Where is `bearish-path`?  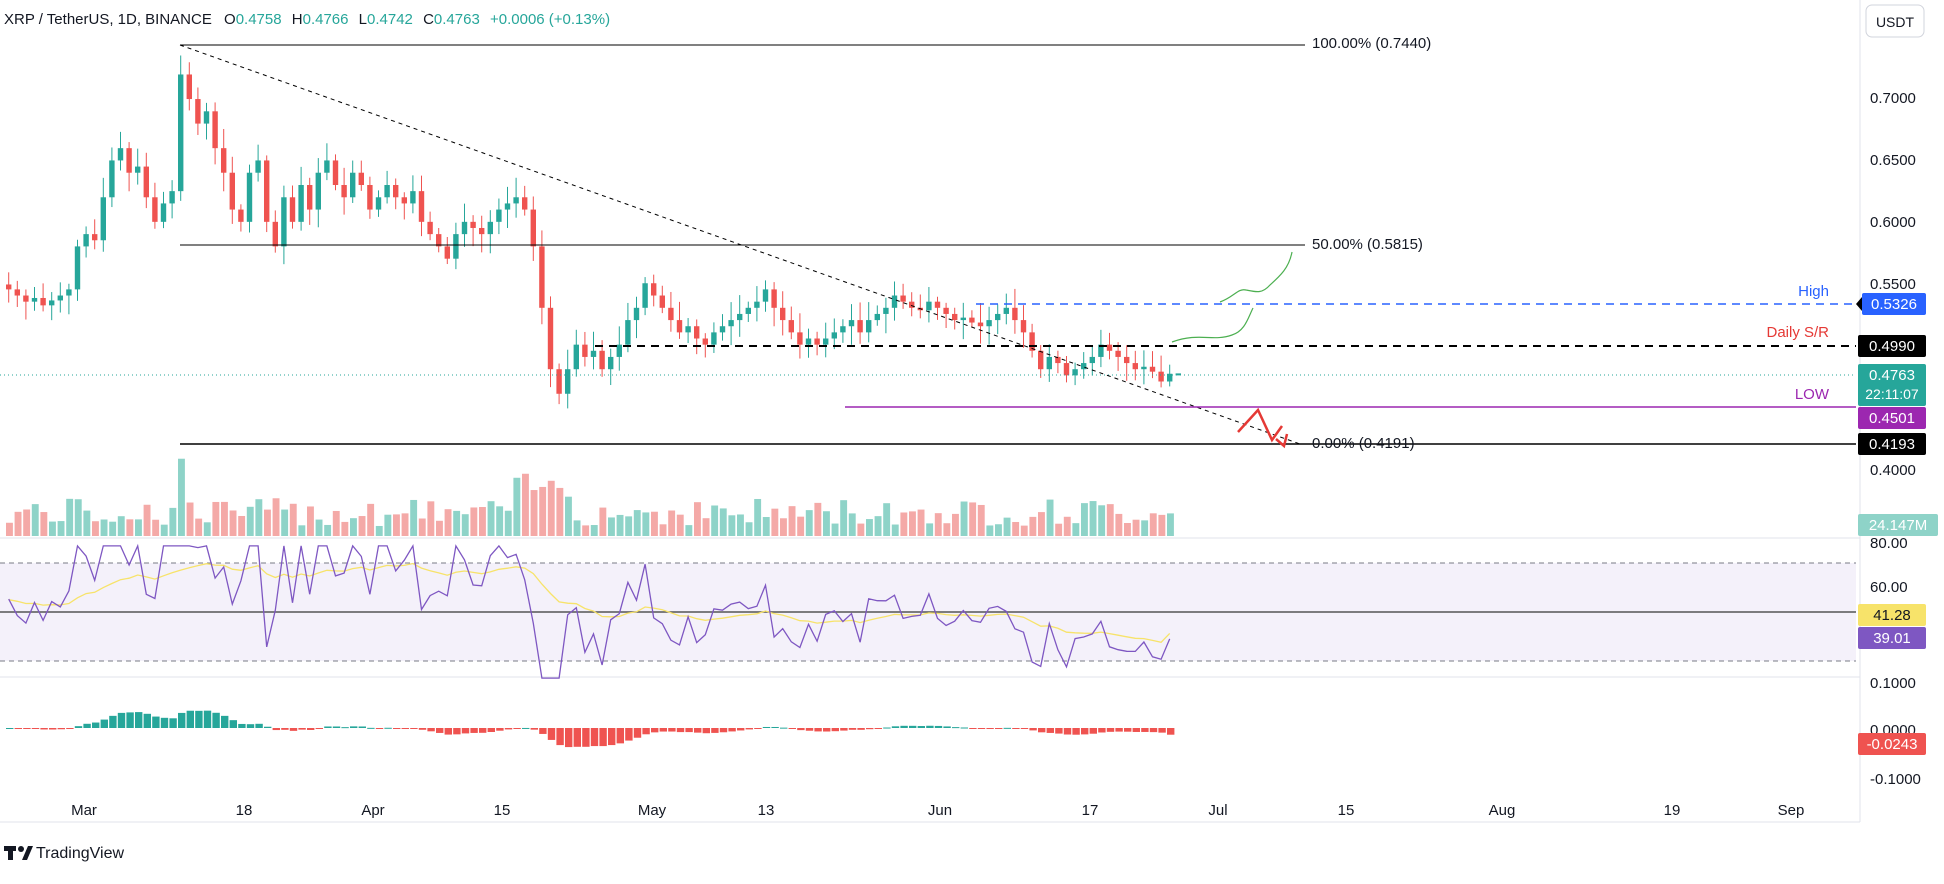
bearish-path is located at coordinates (1260, 425).